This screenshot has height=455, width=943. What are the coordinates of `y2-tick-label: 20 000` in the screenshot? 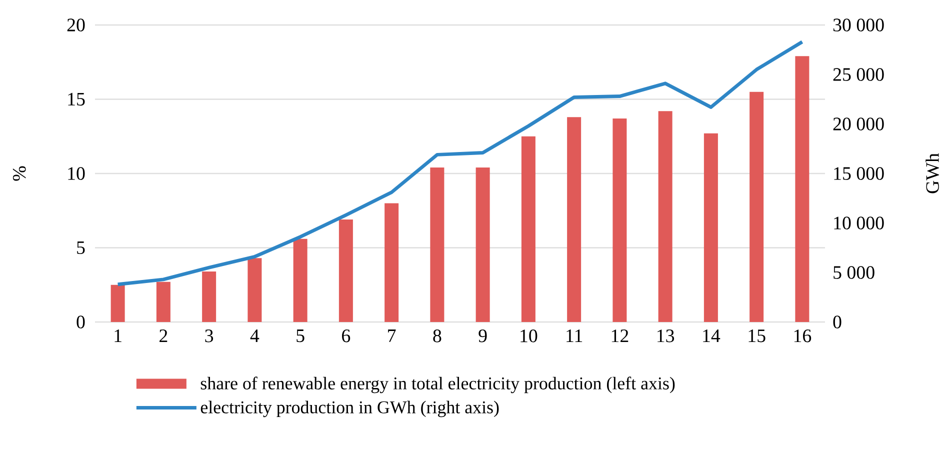 It's located at (858, 124).